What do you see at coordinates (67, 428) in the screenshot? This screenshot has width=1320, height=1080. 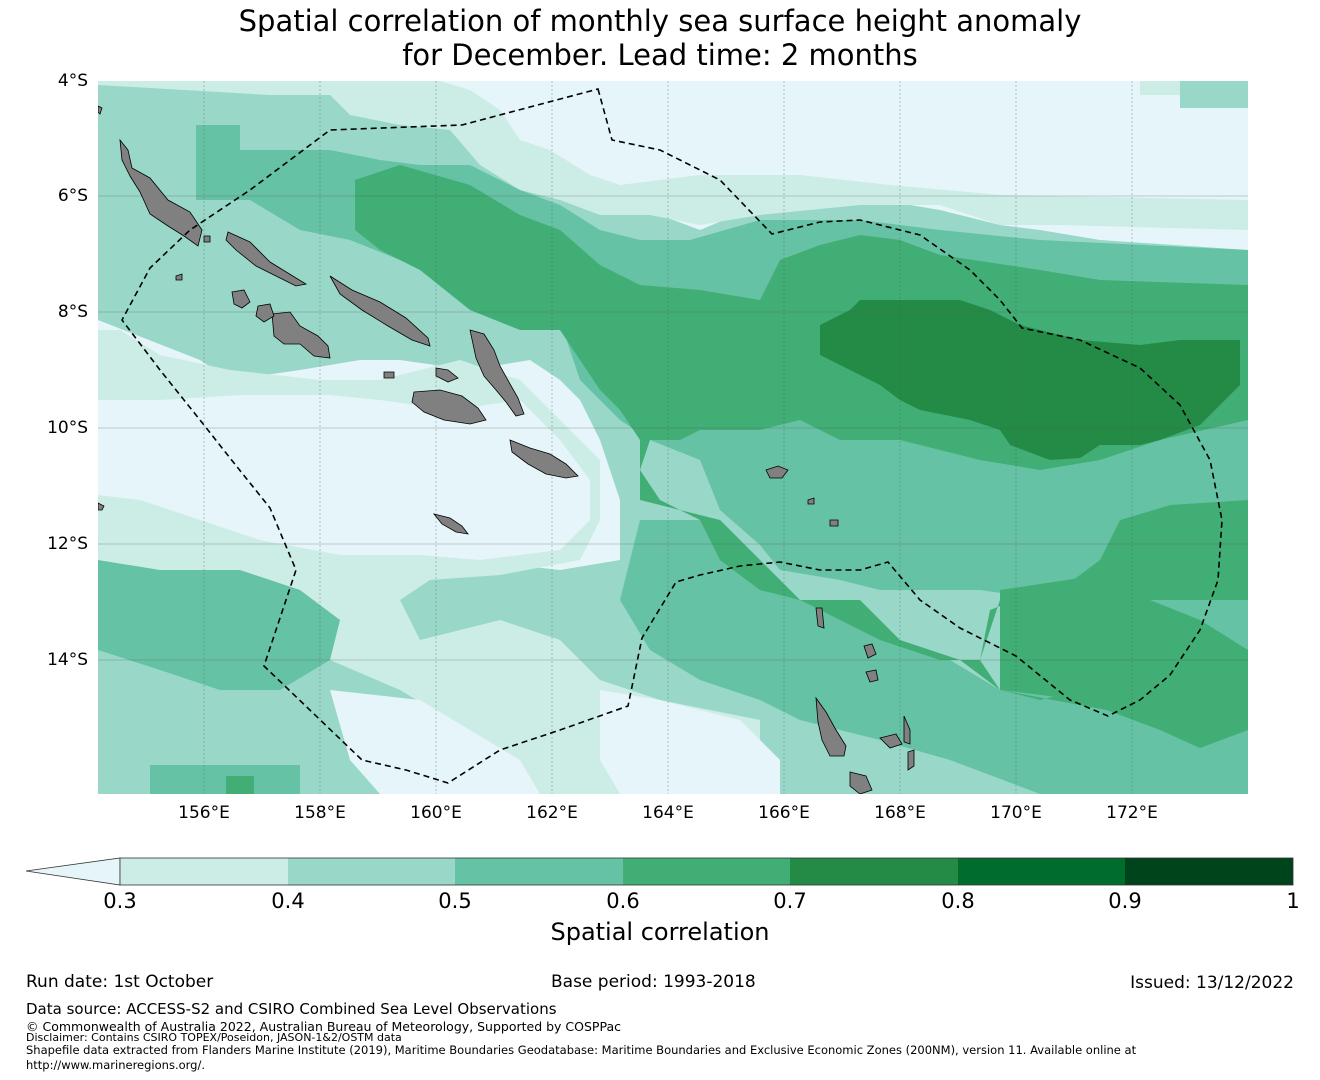 I see `lat-label-10s: 10°S` at bounding box center [67, 428].